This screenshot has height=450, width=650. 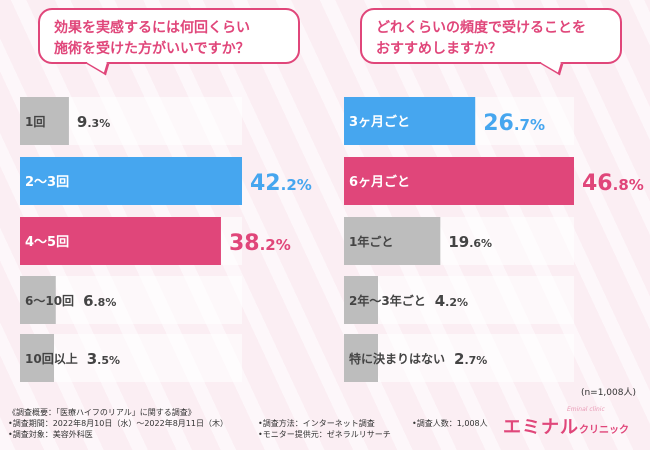 I want to click on category-label-right-0: 3ヶ月ごと, so click(x=379, y=122).